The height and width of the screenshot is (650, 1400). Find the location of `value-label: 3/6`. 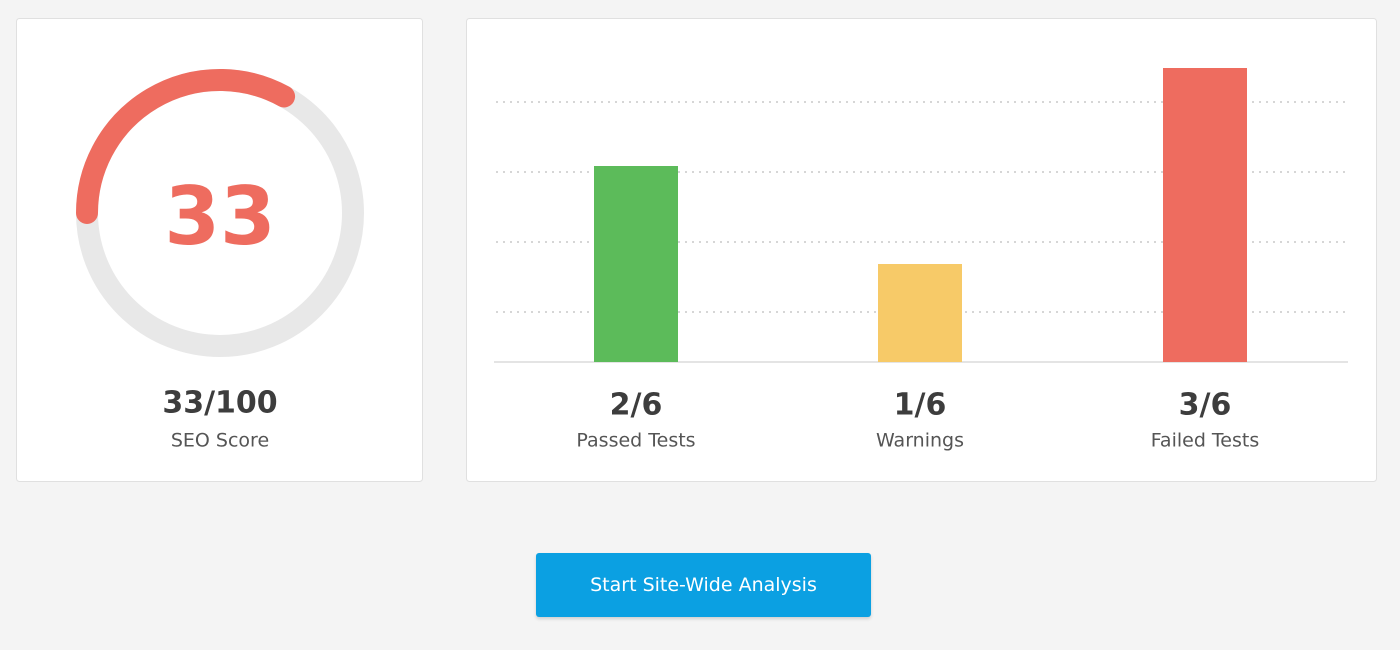

value-label: 3/6 is located at coordinates (1205, 405).